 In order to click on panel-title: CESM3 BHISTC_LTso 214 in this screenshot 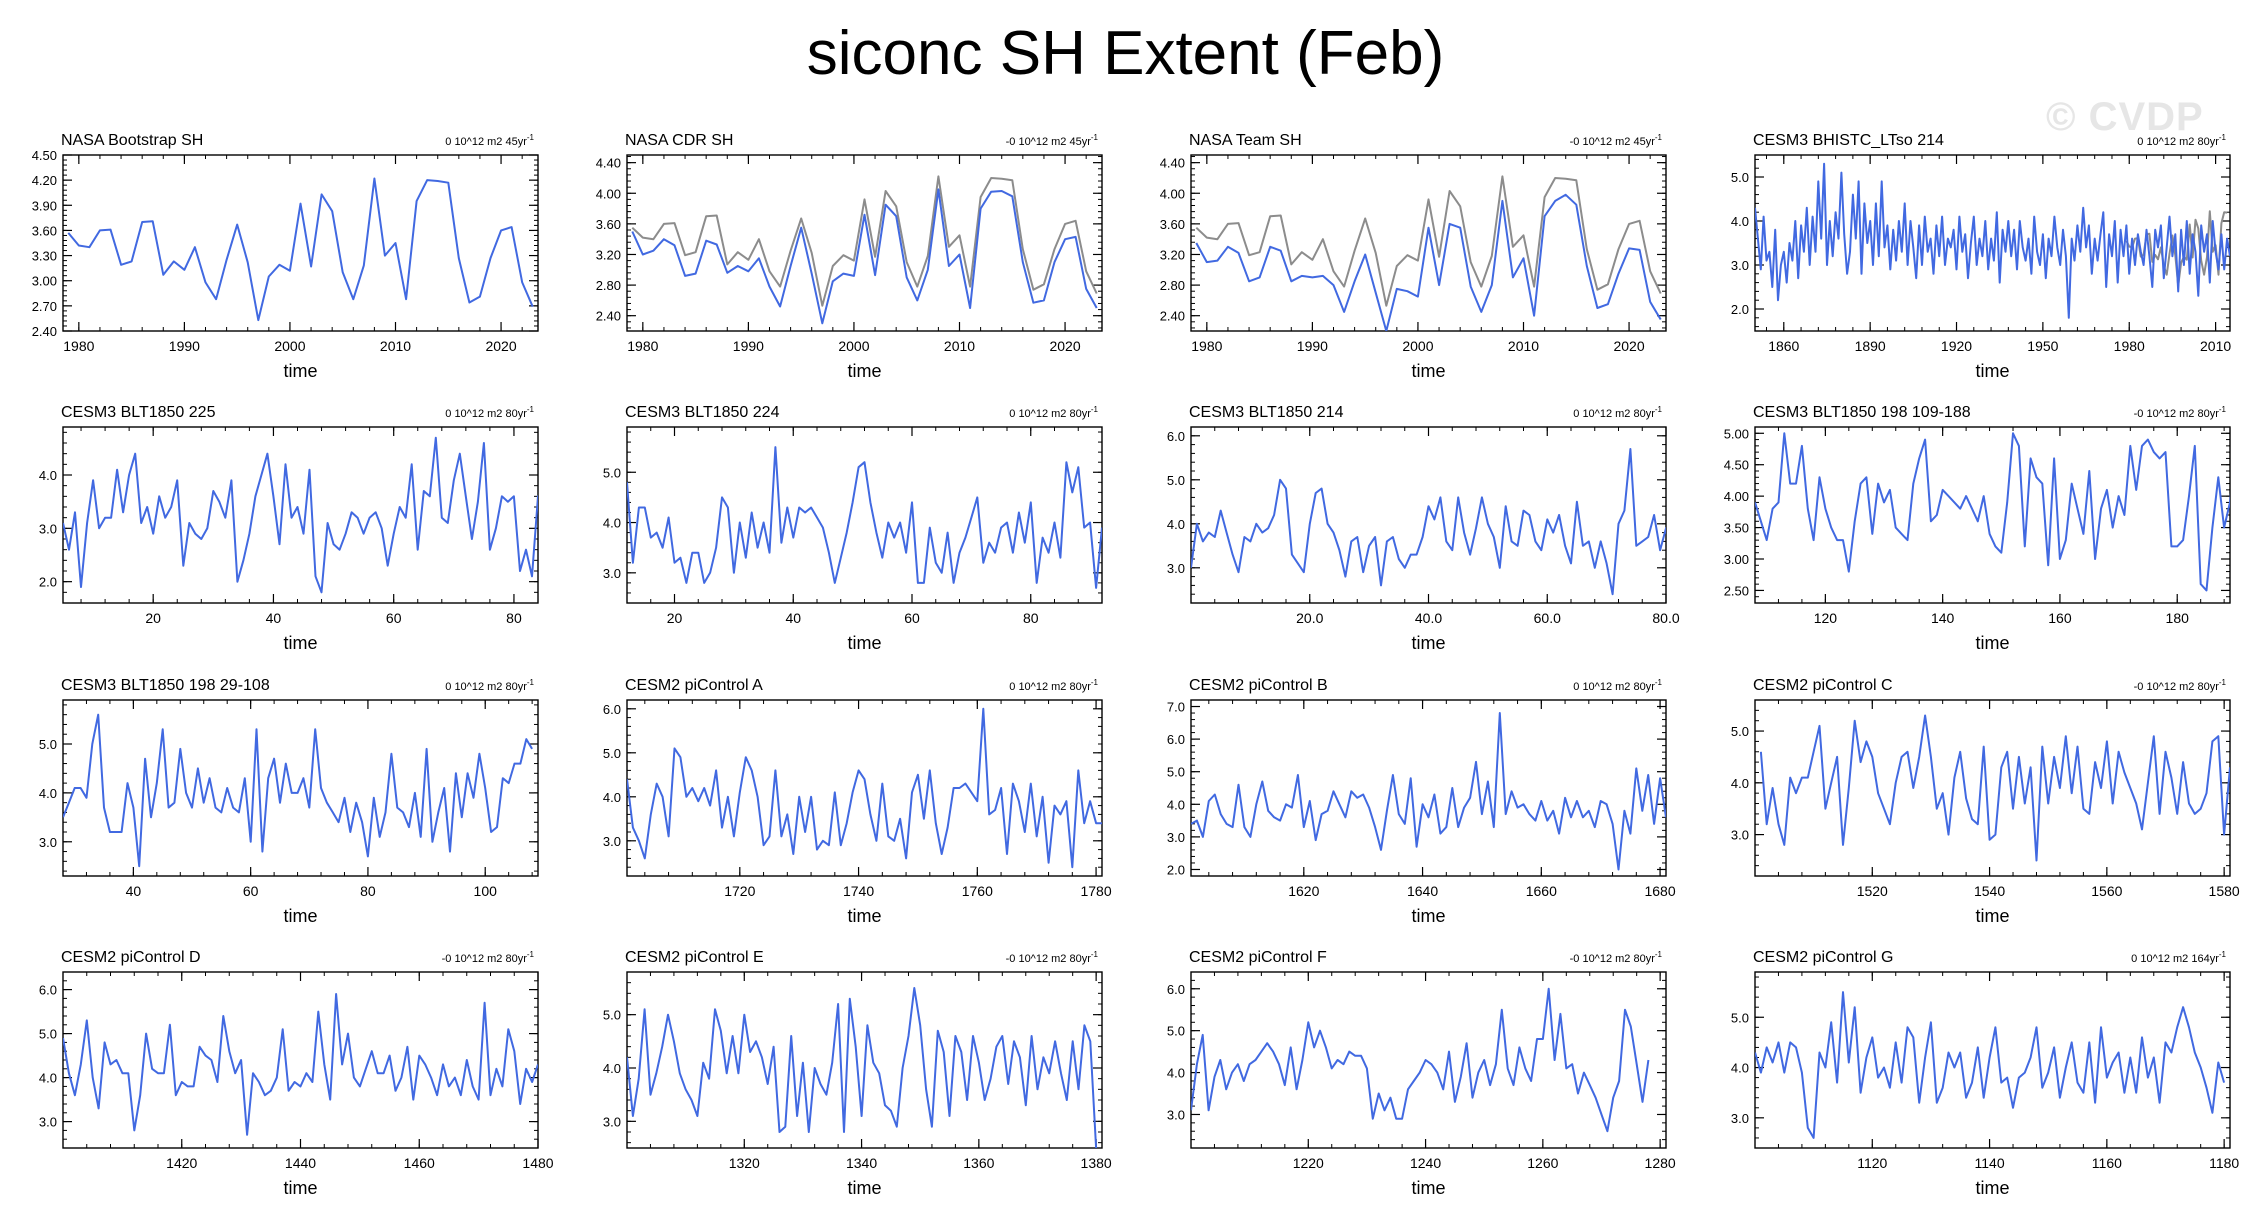, I will do `click(1848, 140)`.